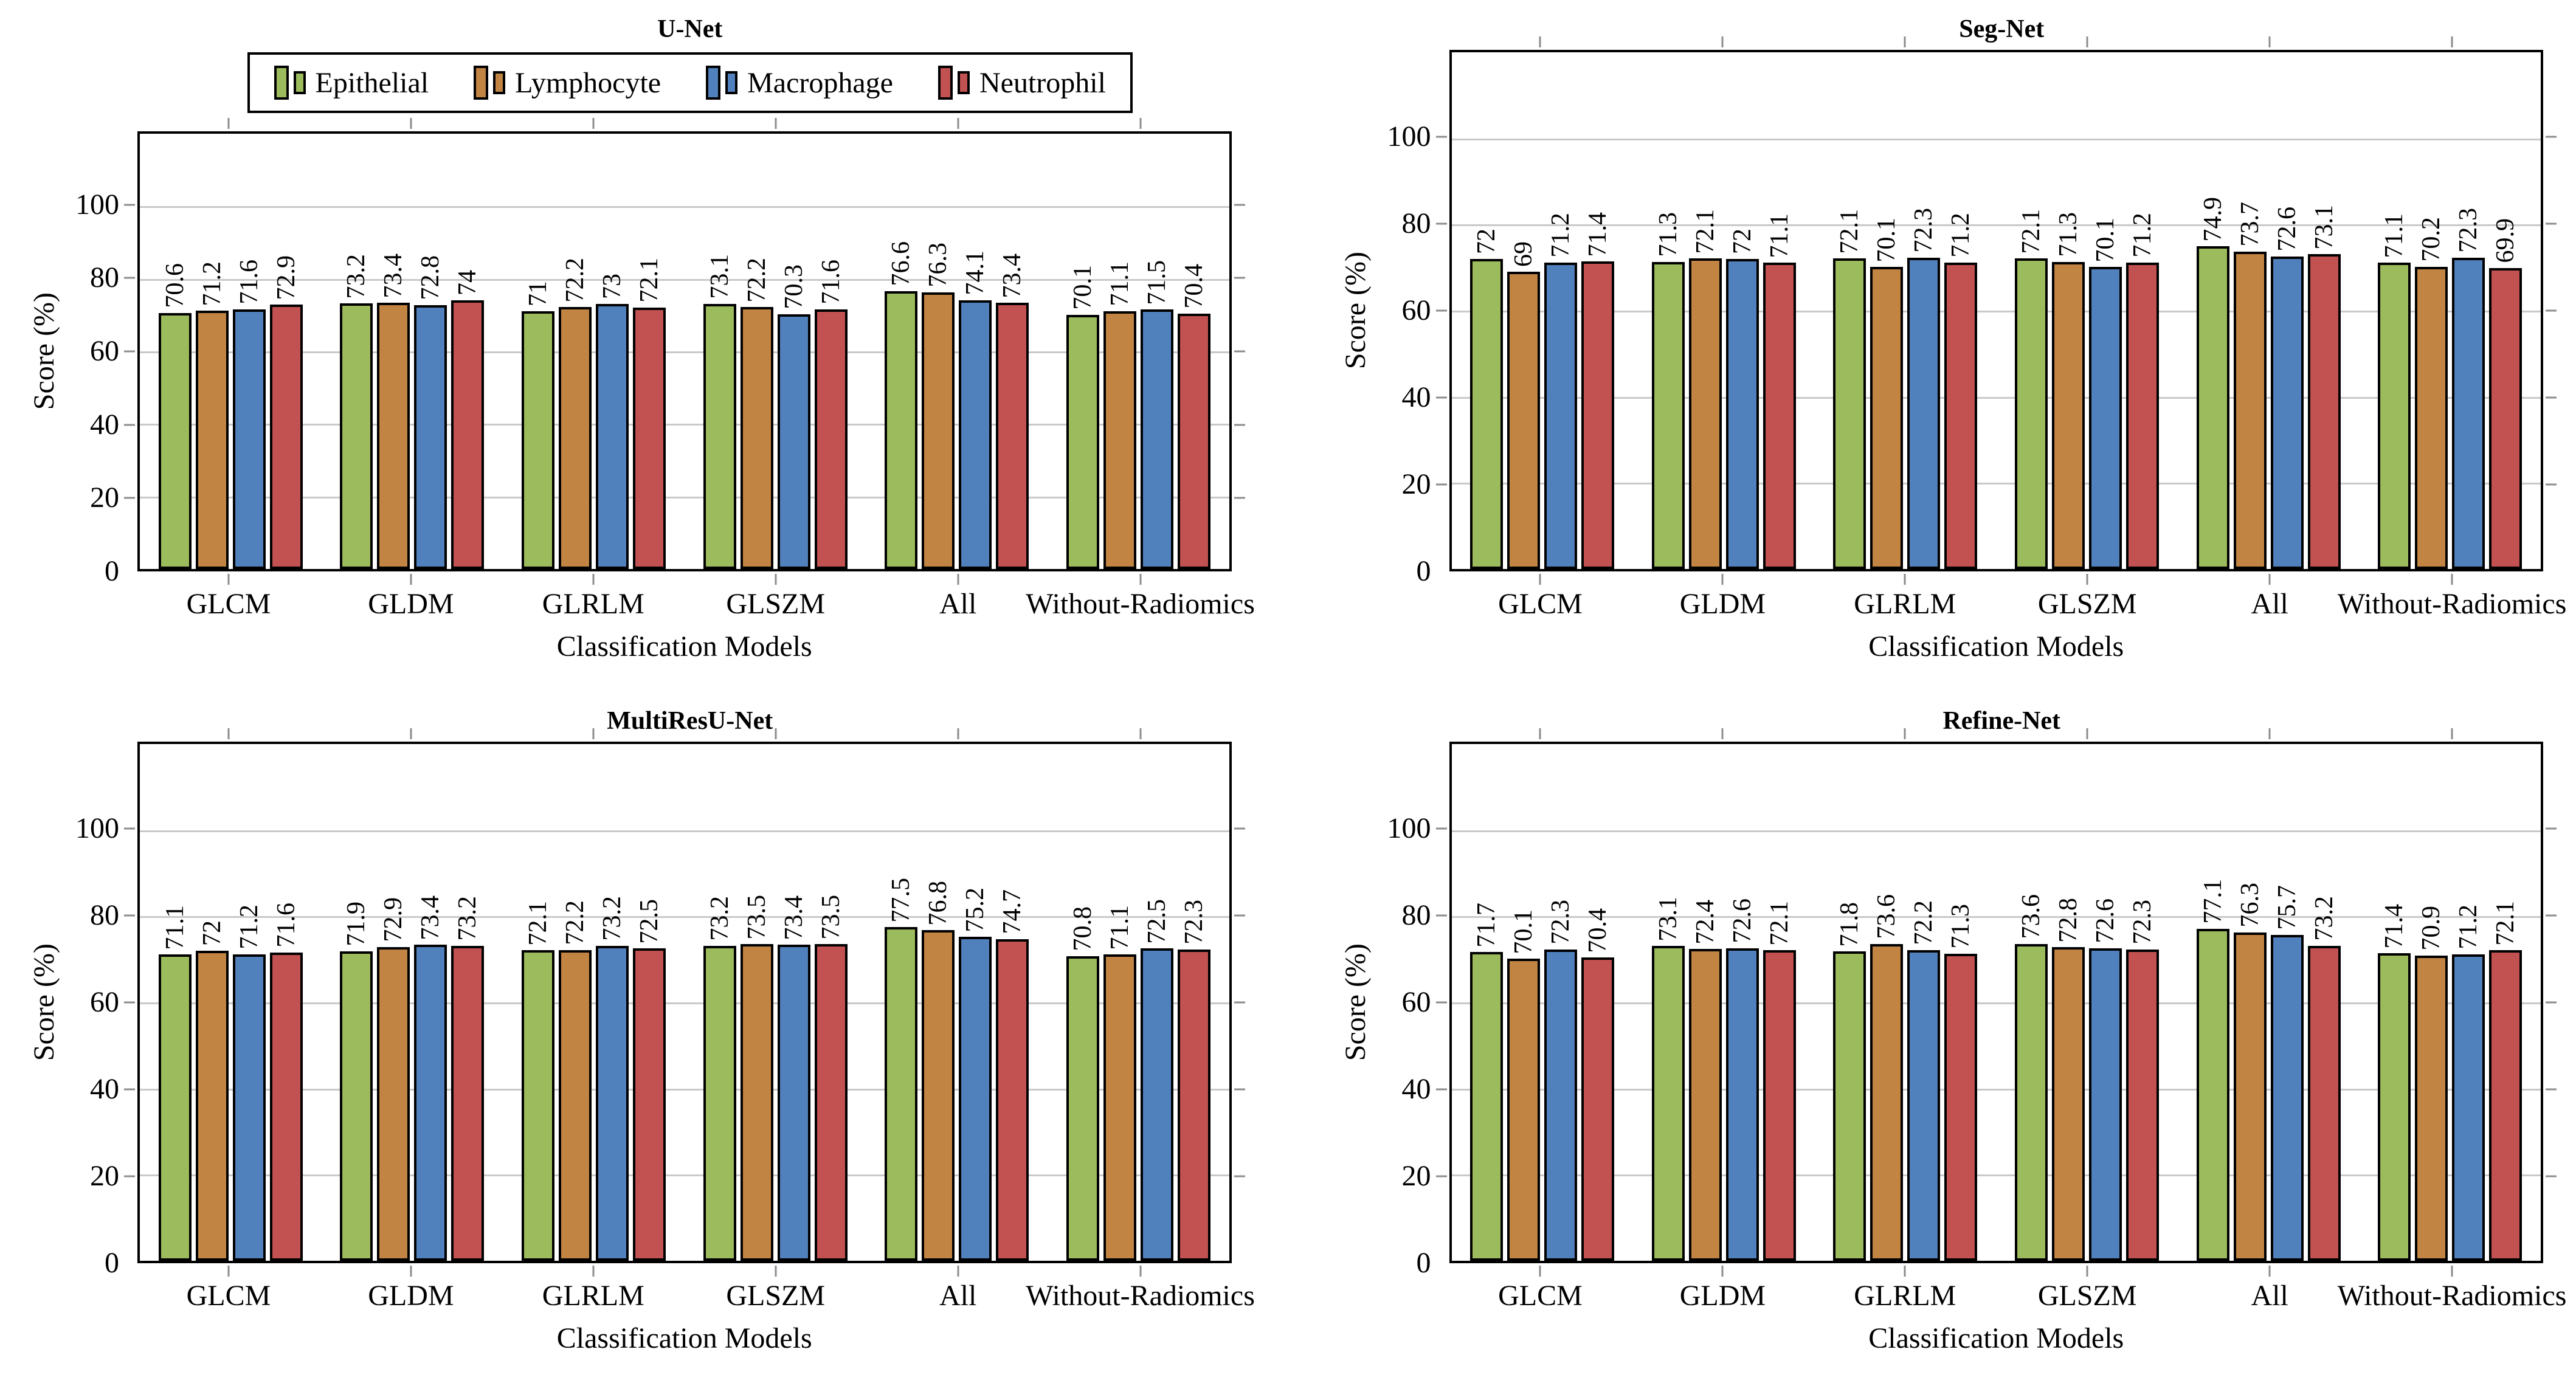 The image size is (2576, 1386). What do you see at coordinates (2468, 230) in the screenshot?
I see `bar-value-text: 72.3` at bounding box center [2468, 230].